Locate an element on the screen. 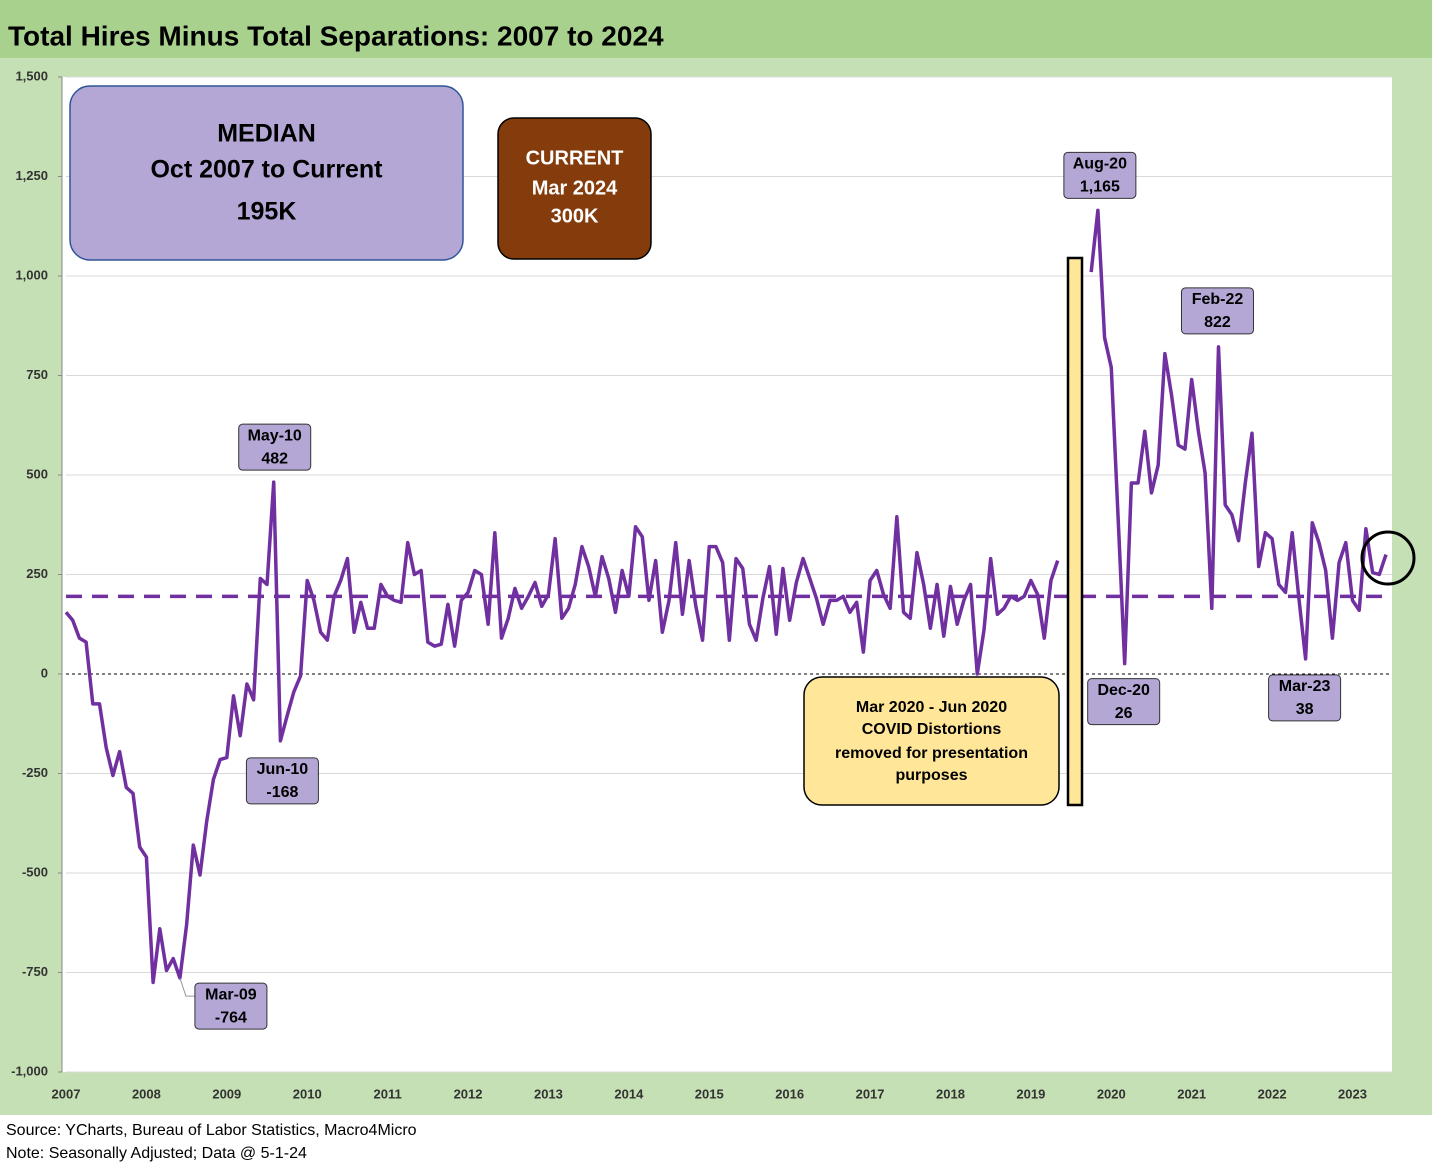  text-box-line: CURRENT is located at coordinates (575, 158).